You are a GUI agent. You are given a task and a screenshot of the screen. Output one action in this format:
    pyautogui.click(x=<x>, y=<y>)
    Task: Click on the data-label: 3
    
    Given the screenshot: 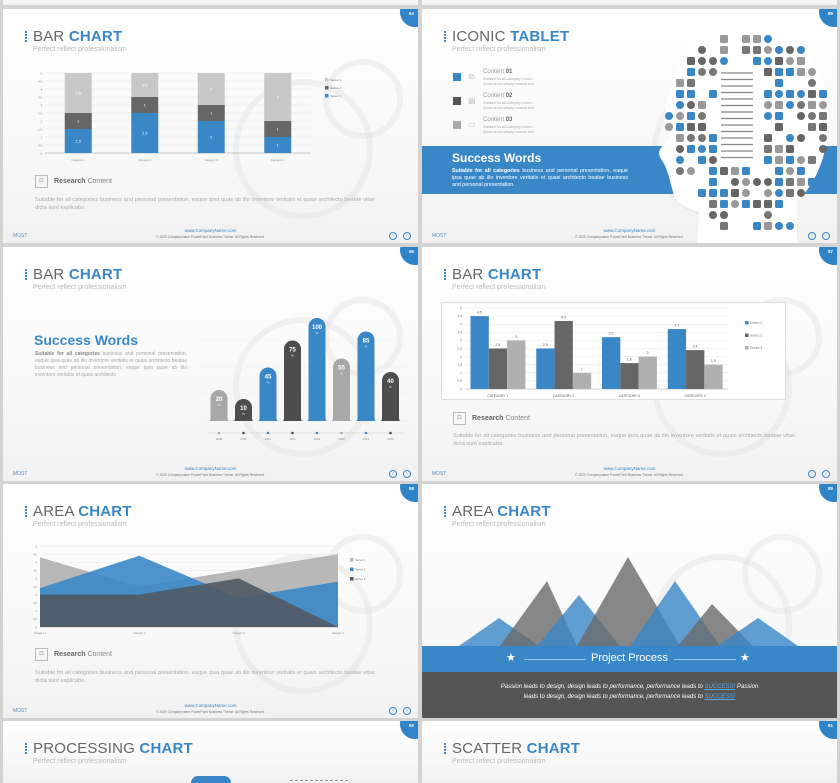 What is the action you would take?
    pyautogui.click(x=516, y=337)
    